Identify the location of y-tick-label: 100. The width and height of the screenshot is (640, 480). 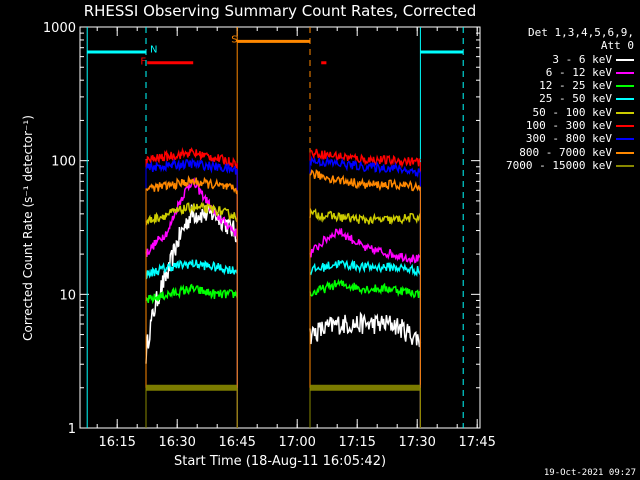
(63, 162).